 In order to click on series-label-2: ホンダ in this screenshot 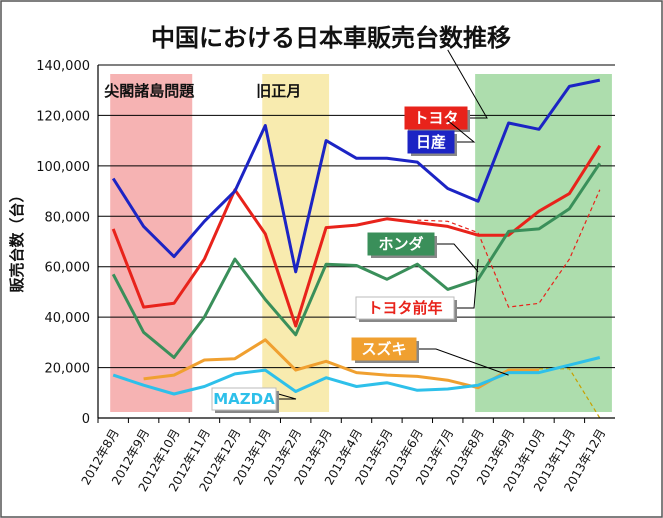, I will do `click(400, 244)`.